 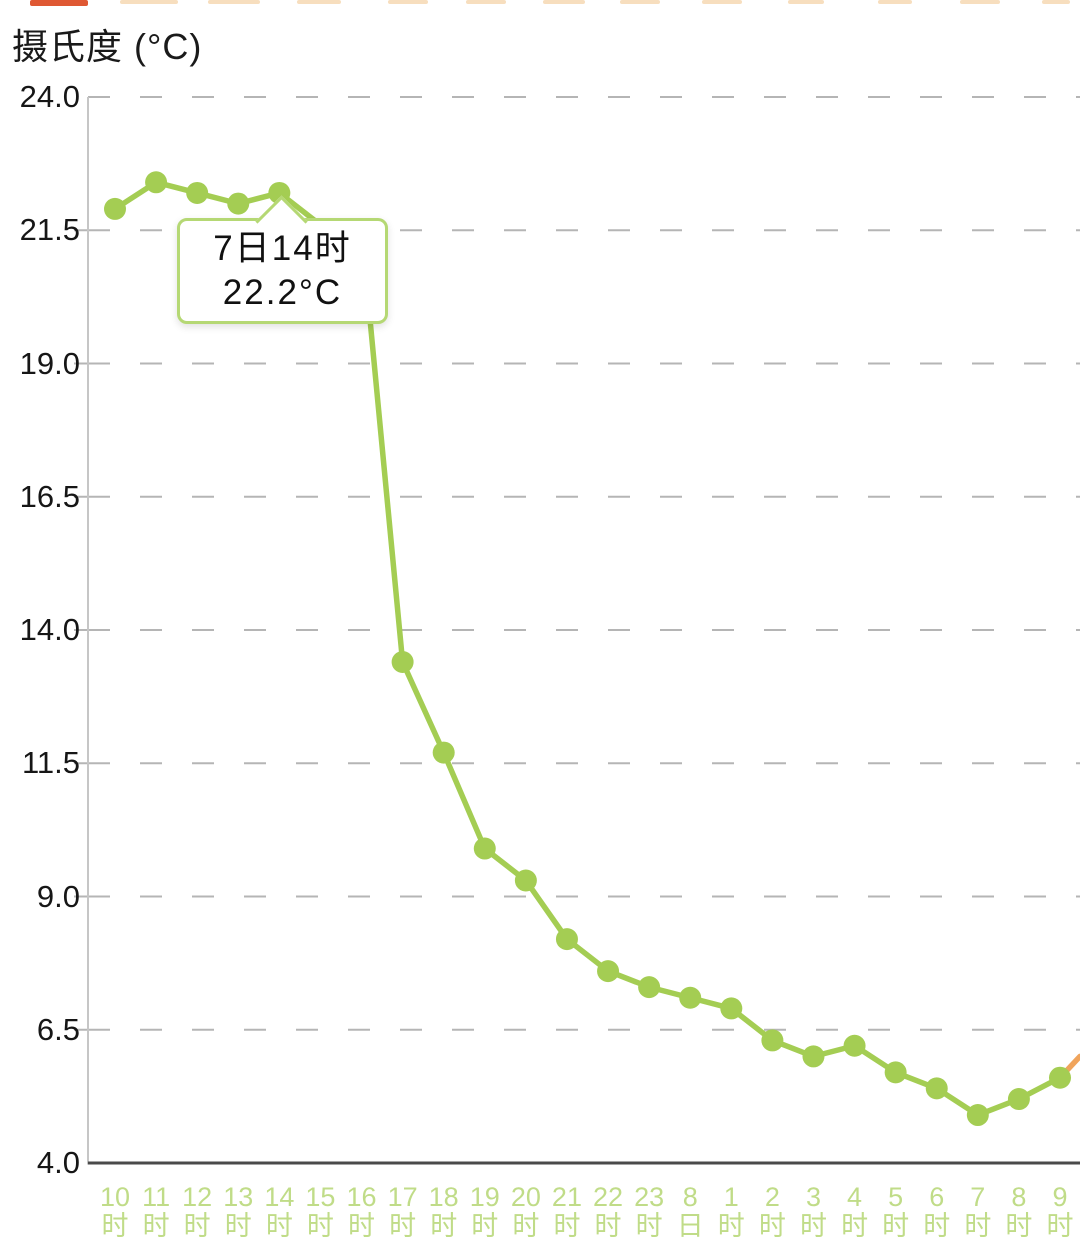 I want to click on y-tick-label: 19.0, so click(x=49, y=363).